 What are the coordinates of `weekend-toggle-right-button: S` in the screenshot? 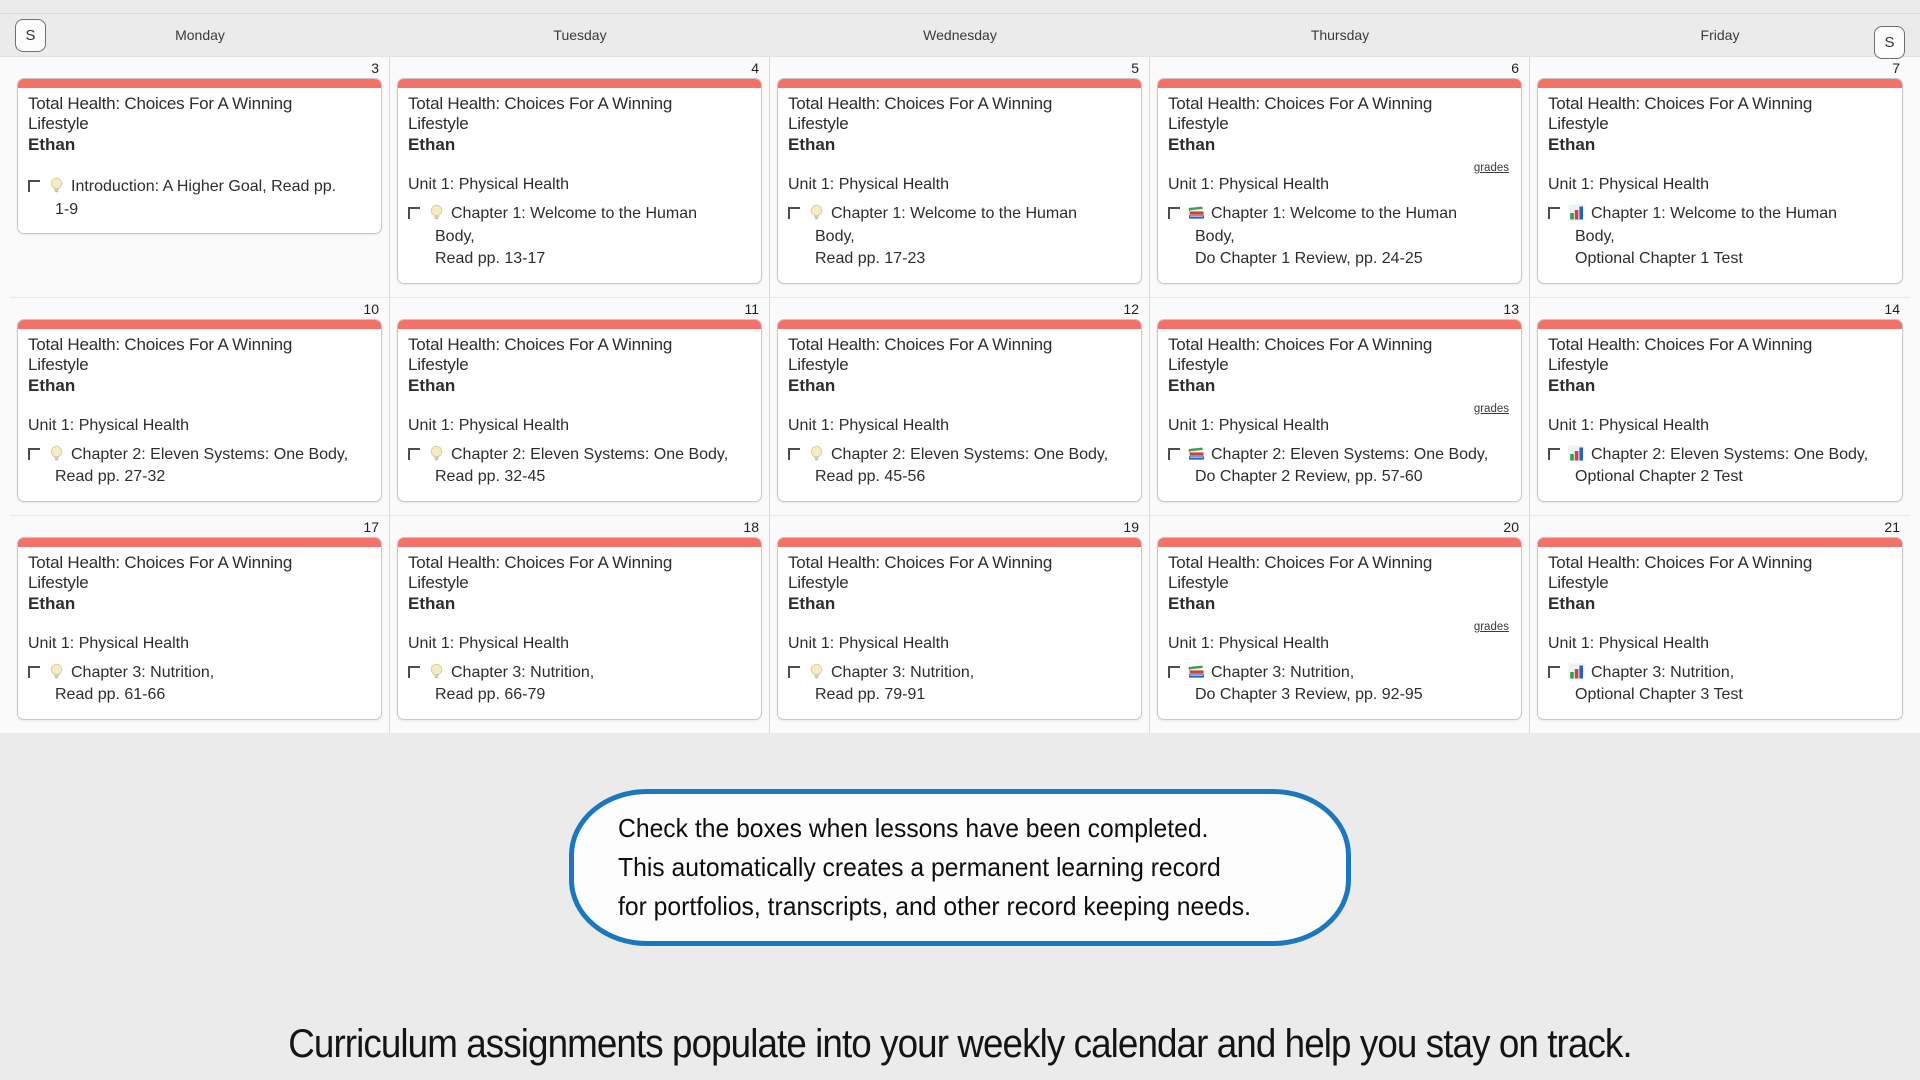 It's located at (1889, 42).